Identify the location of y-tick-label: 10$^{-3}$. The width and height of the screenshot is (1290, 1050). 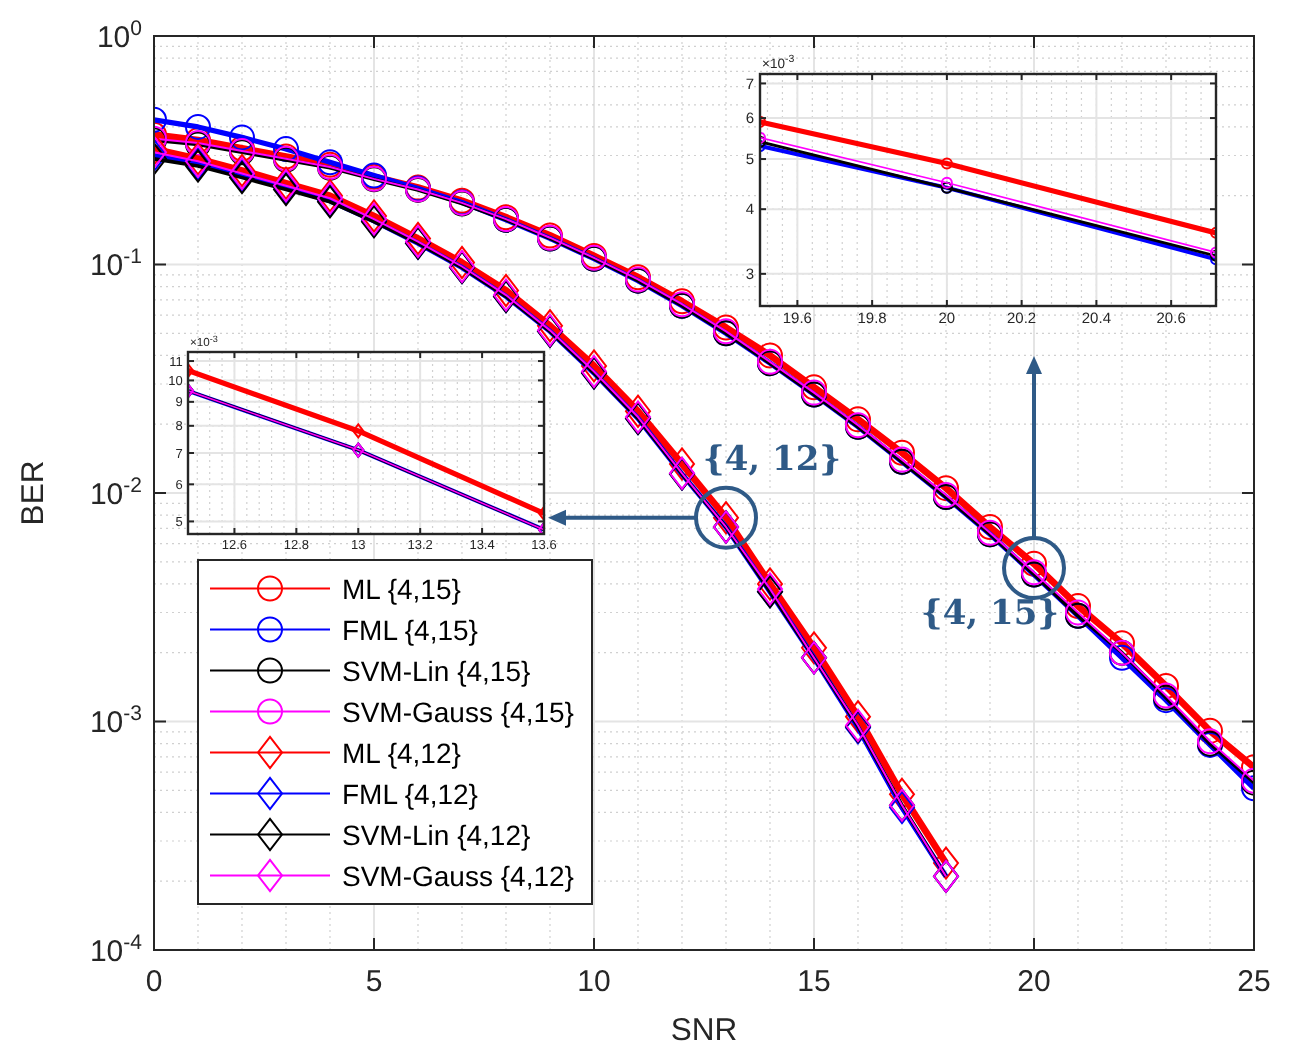
(116, 721).